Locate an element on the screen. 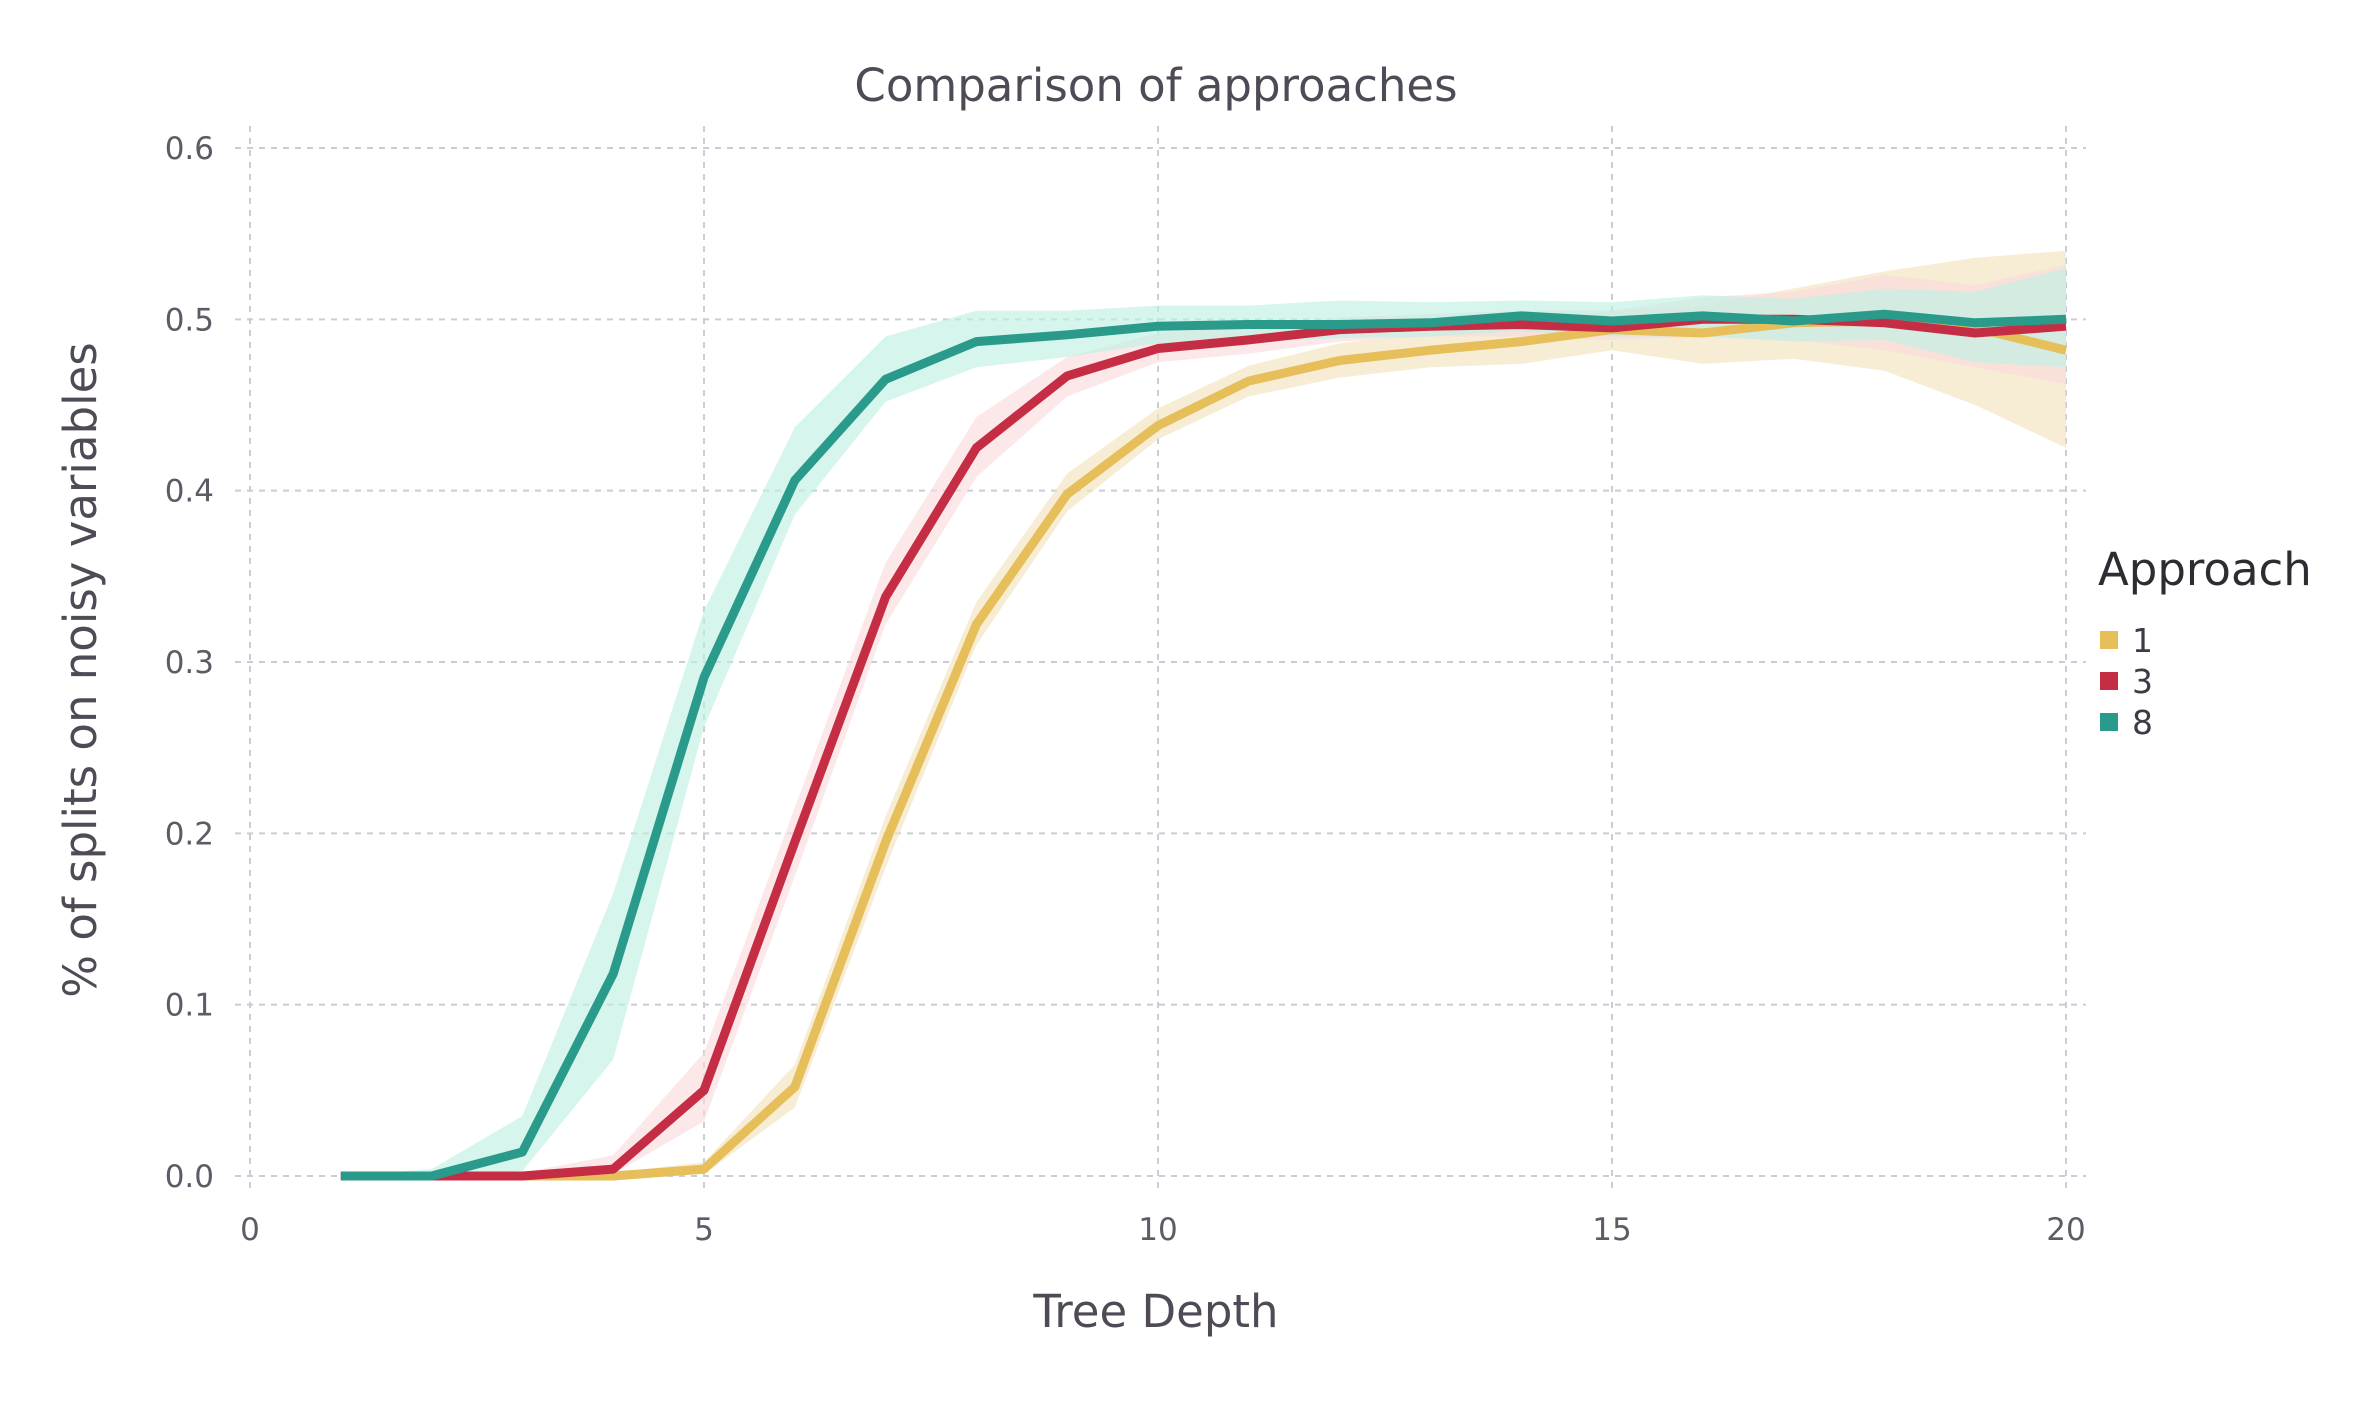 The image size is (2362, 1417). y-tick-label: 0.0 is located at coordinates (189, 1177).